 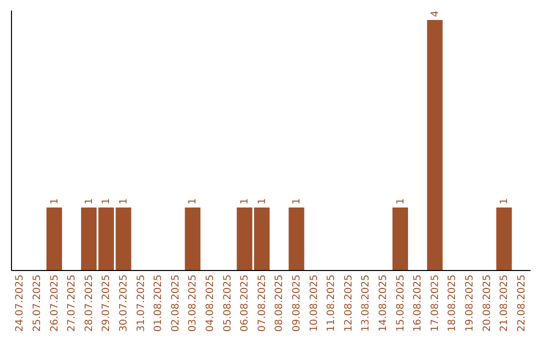 I want to click on x-tick-label: 22.08.2025, so click(x=522, y=303).